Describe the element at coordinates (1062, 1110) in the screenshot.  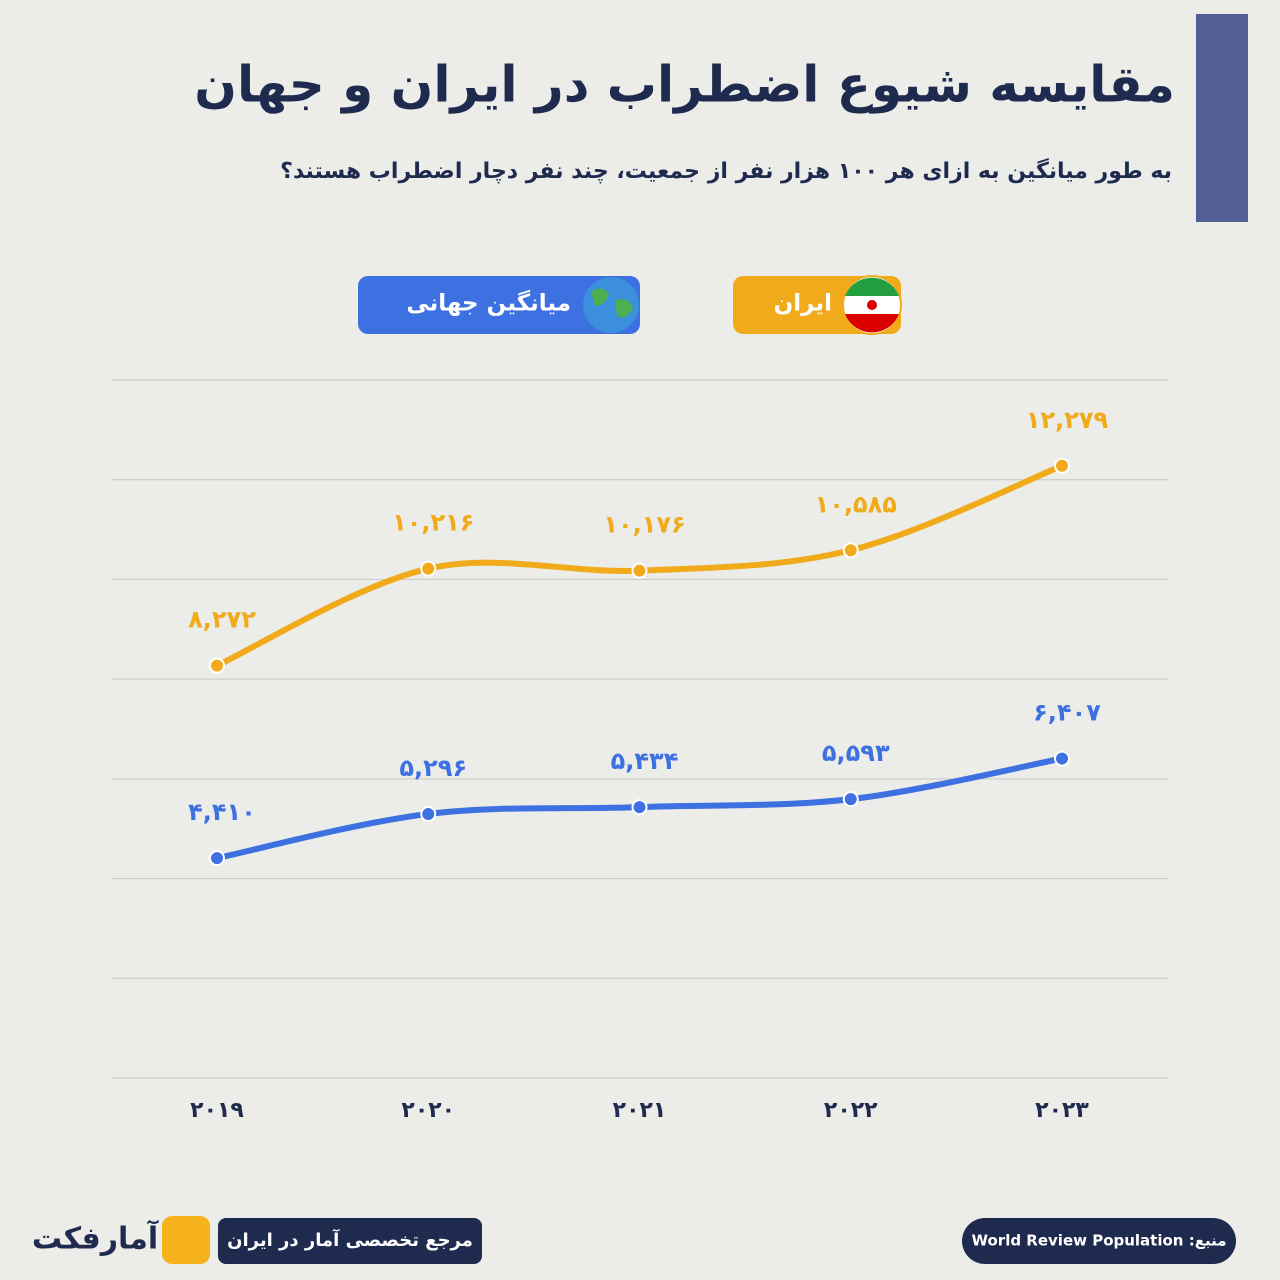
I see `x-tick-label: ۲۰۲۳` at that location.